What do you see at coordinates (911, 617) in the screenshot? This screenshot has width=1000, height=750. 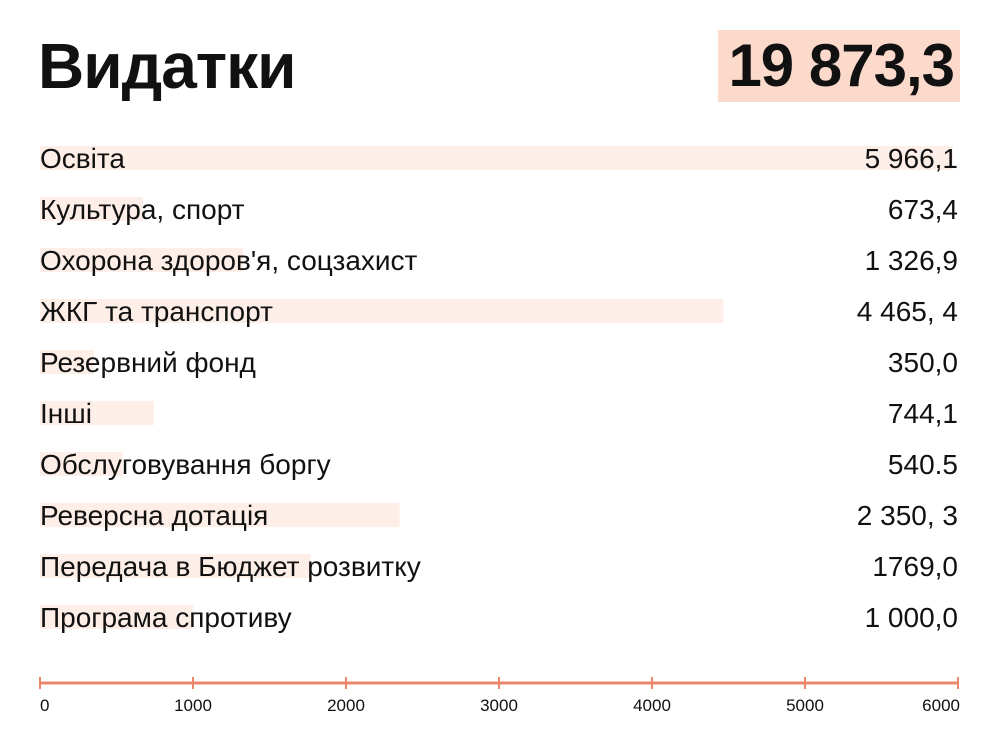 I see `value-label: 1 000,0` at bounding box center [911, 617].